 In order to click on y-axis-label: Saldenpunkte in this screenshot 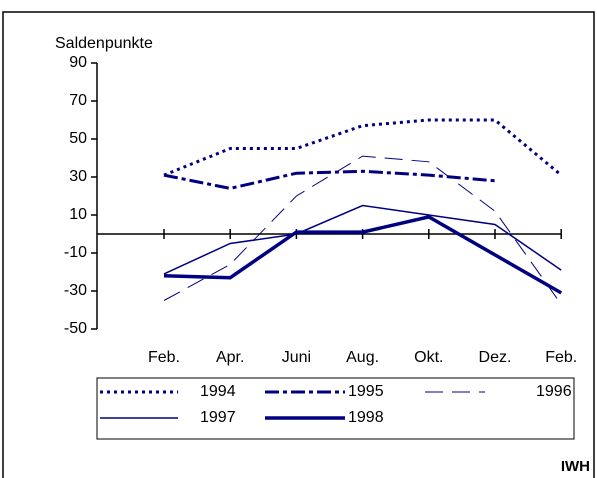, I will do `click(104, 43)`.